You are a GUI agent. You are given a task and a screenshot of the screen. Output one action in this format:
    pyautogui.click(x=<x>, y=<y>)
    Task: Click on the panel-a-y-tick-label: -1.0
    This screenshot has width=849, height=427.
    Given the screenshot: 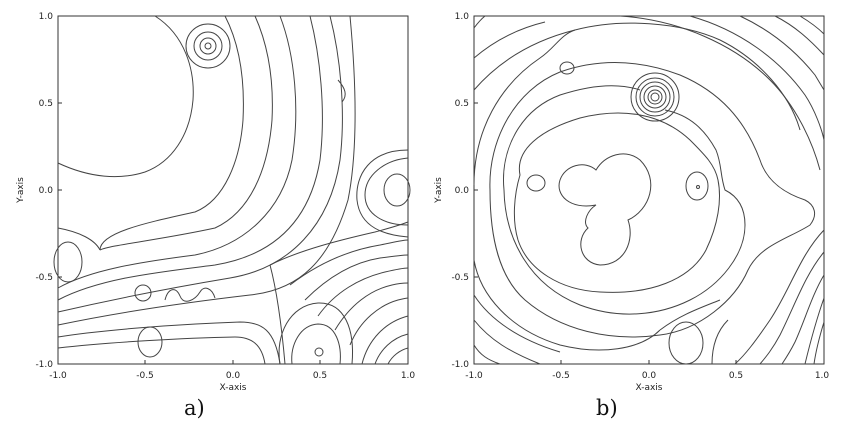 What is the action you would take?
    pyautogui.click(x=44, y=365)
    